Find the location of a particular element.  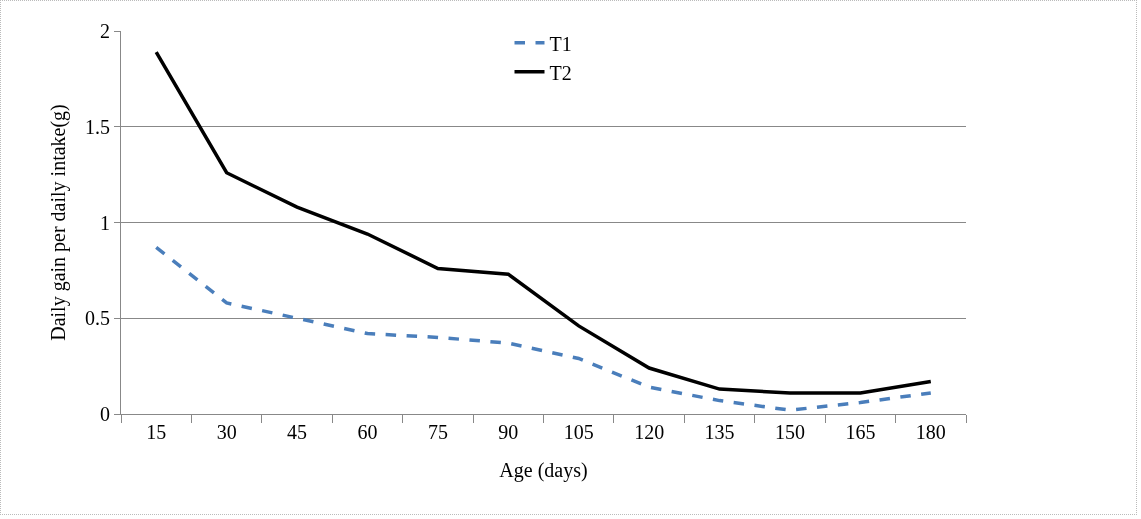

x-tick-label: 15 is located at coordinates (156, 432).